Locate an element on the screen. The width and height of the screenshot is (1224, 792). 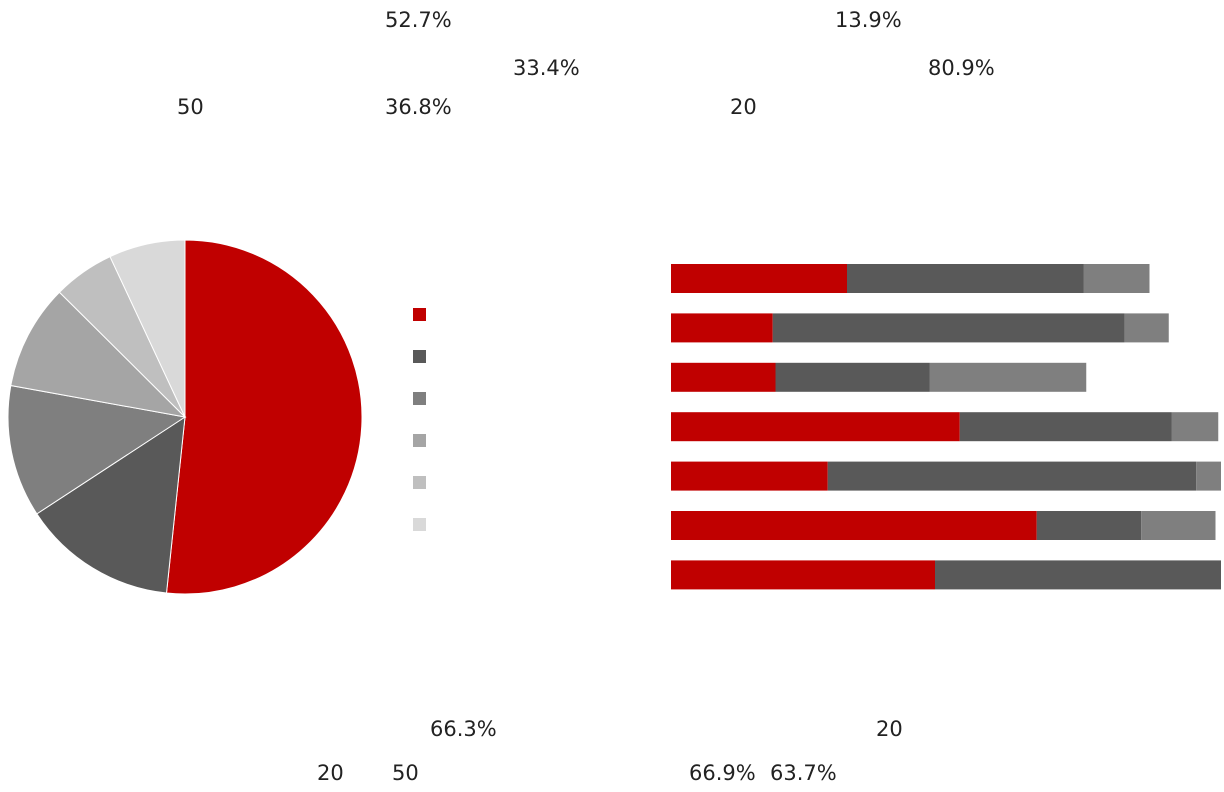
pie-legend is located at coordinates (419, 432).